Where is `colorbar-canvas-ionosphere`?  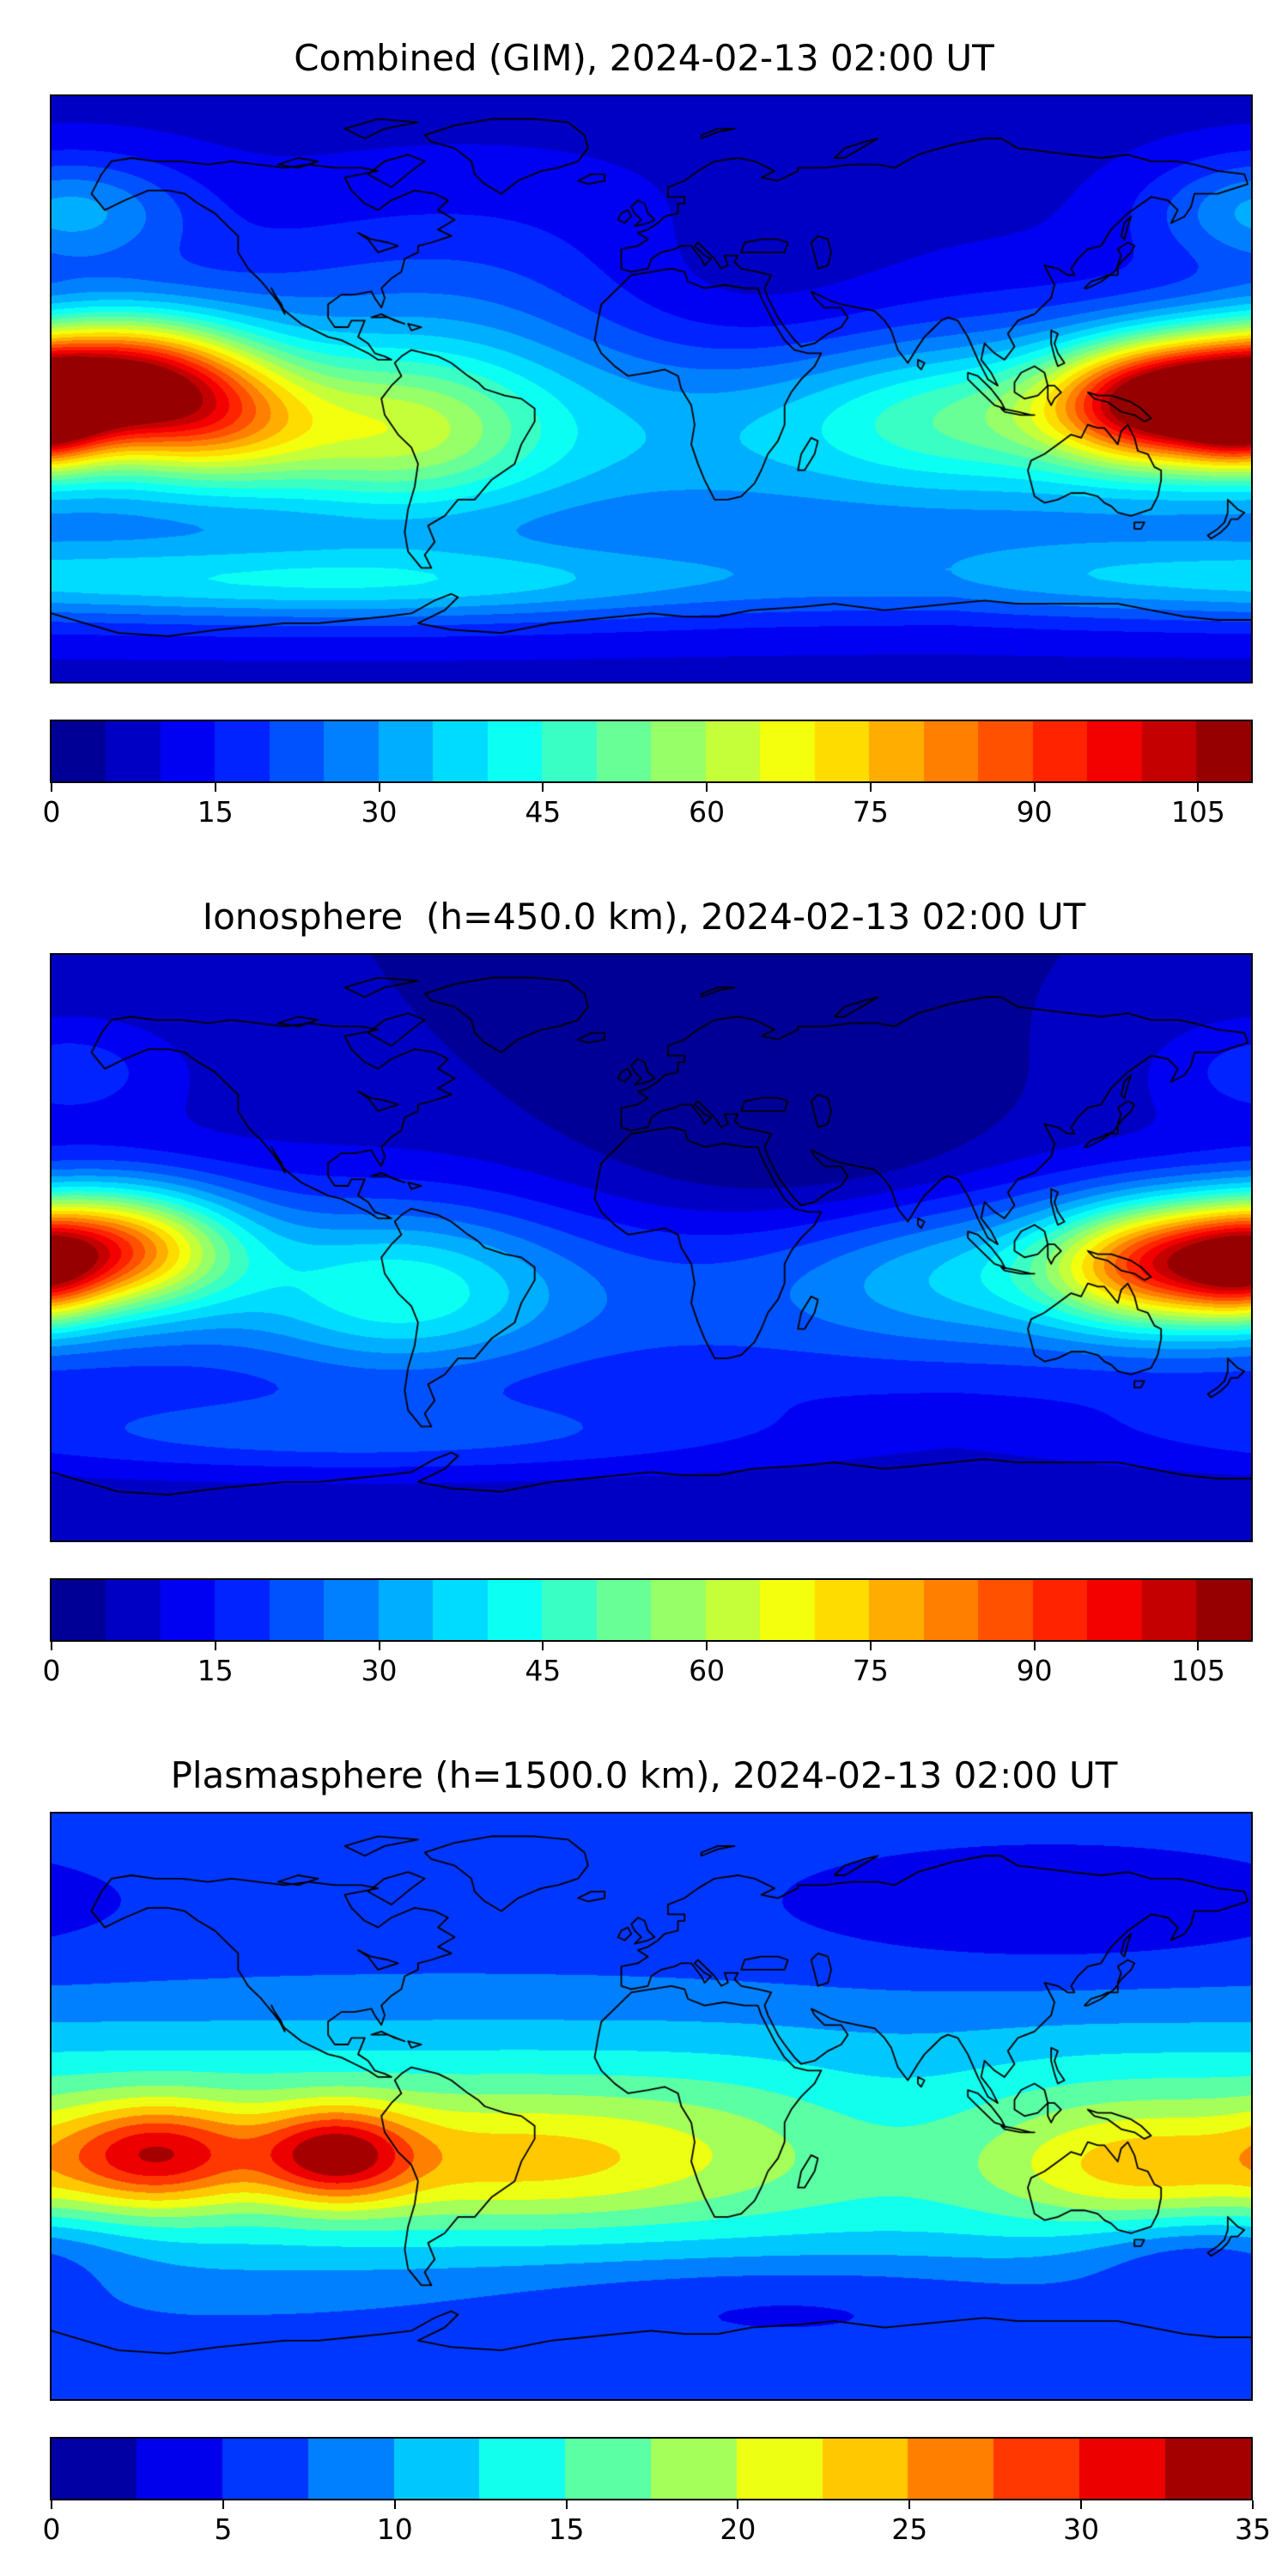
colorbar-canvas-ionosphere is located at coordinates (651, 1610).